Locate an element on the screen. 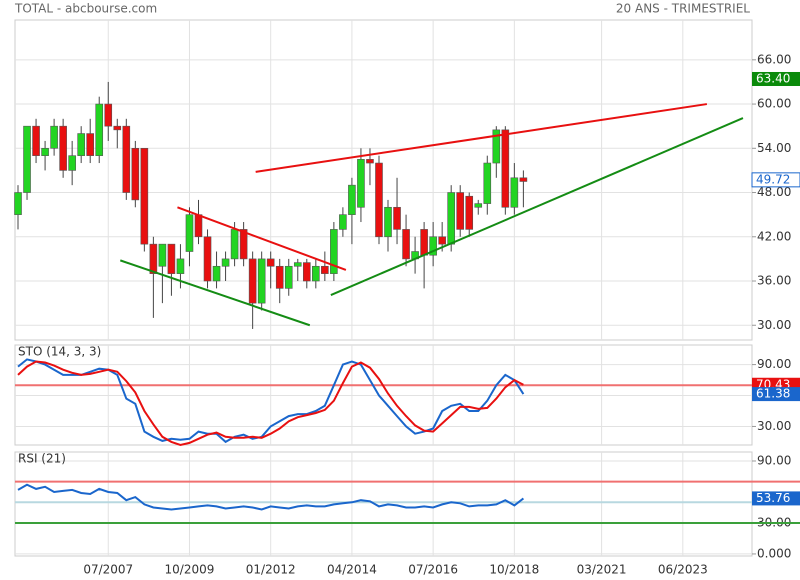 Image resolution: width=800 pixels, height=580 pixels. x-tick-label: 10/2009 is located at coordinates (190, 570).